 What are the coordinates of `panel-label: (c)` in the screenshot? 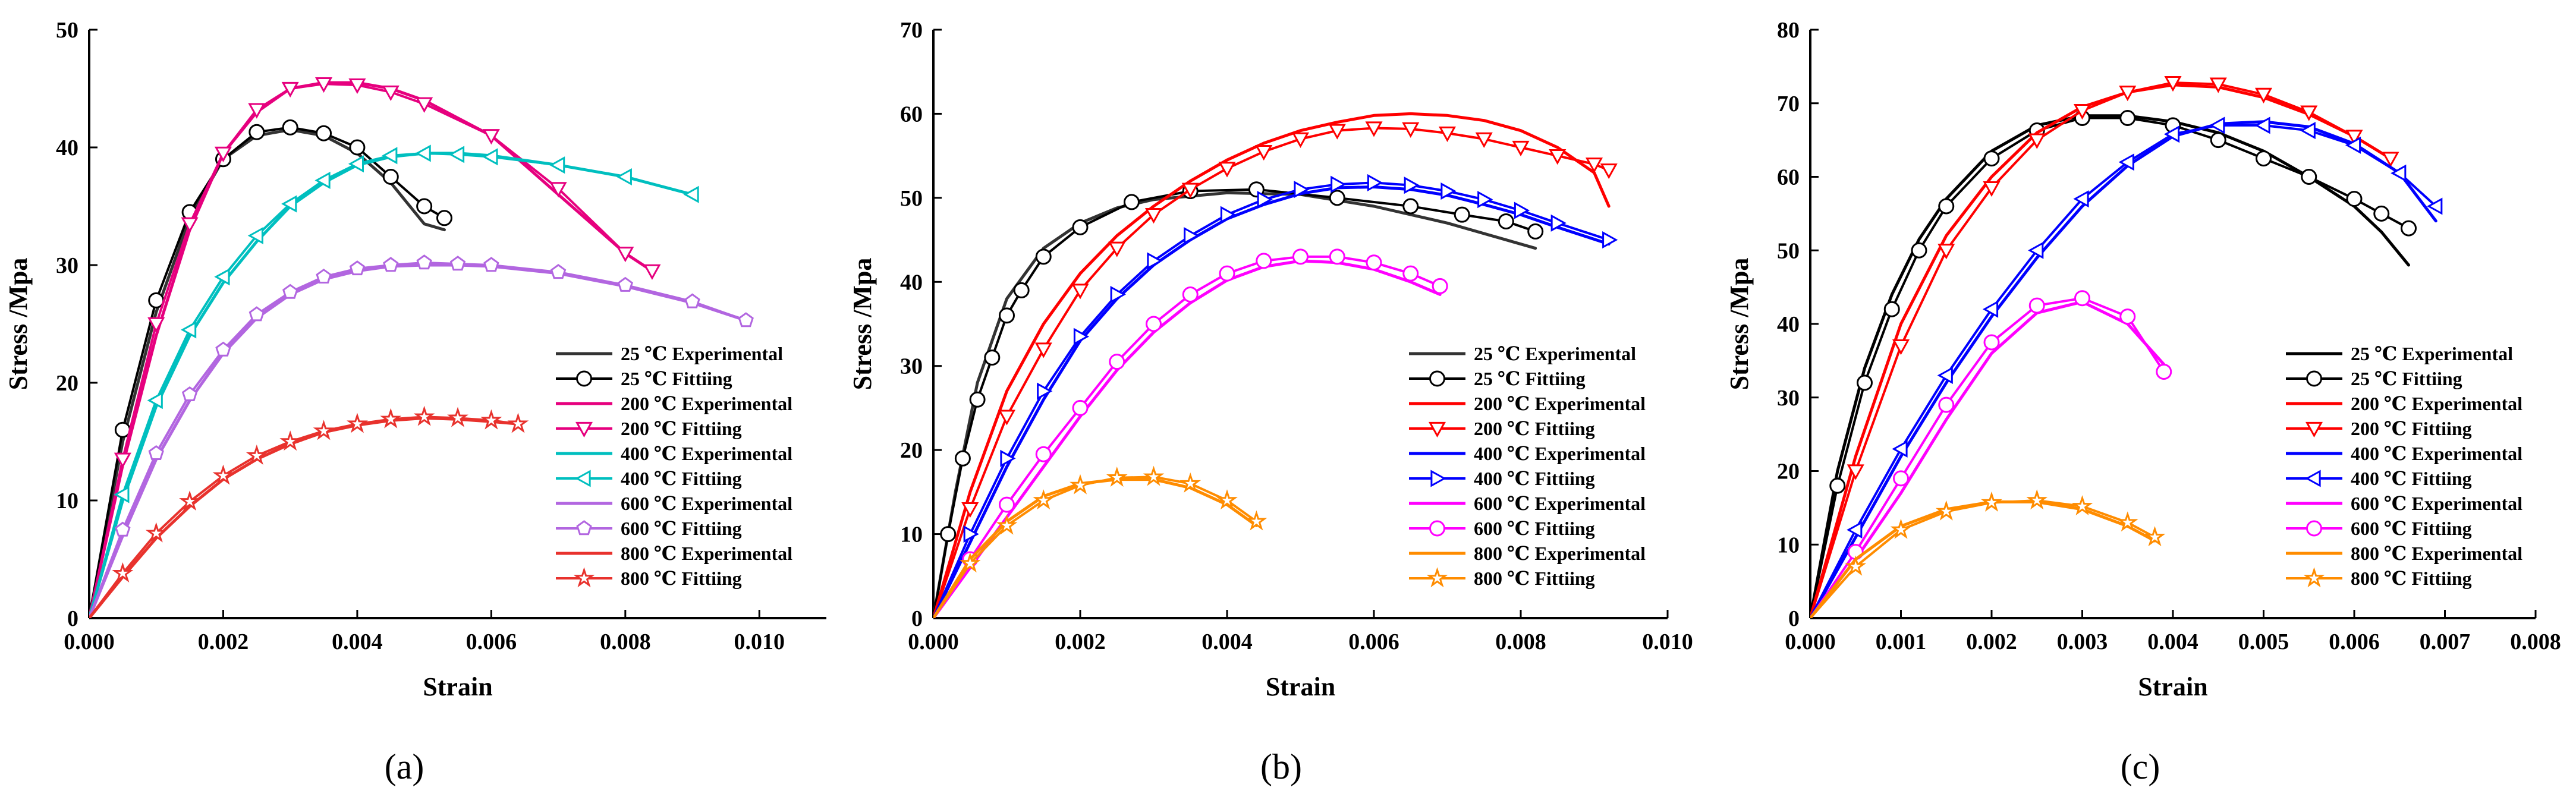 It's located at (2140, 766).